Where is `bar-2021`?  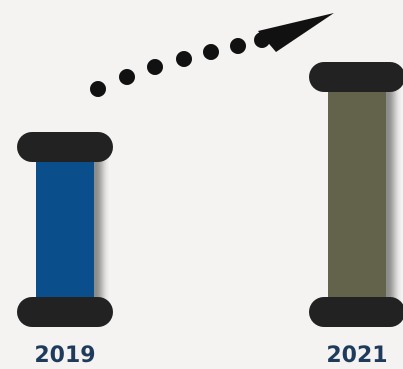
bar-2021 is located at coordinates (357, 194).